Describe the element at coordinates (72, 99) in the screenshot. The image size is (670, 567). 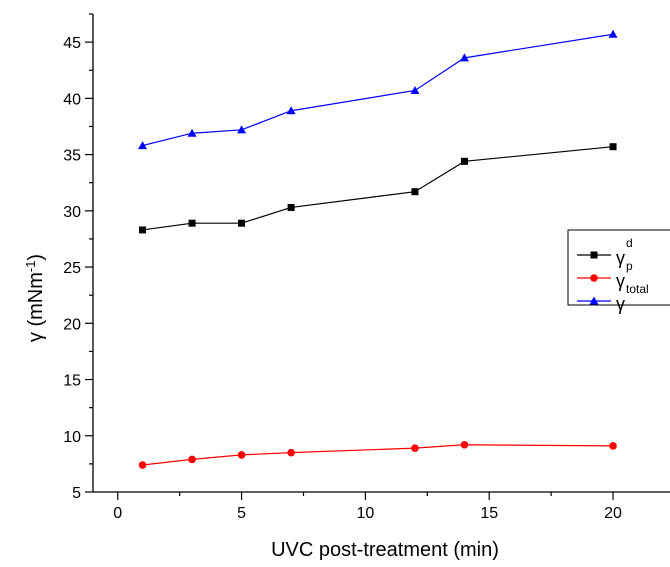
I see `y-tick-label: 40` at that location.